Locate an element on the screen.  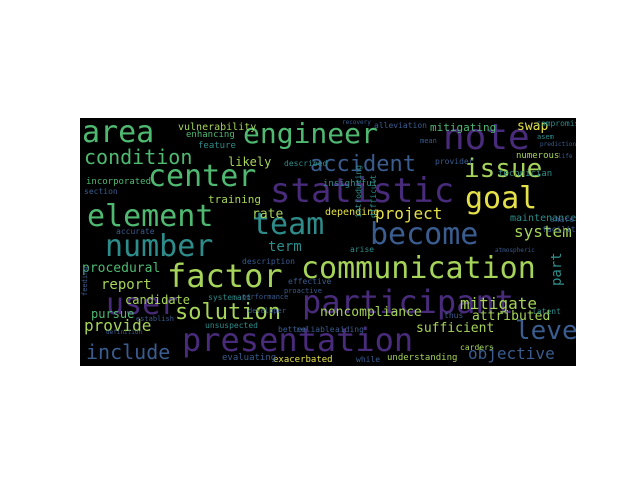
word-life: life is located at coordinates (565, 156).